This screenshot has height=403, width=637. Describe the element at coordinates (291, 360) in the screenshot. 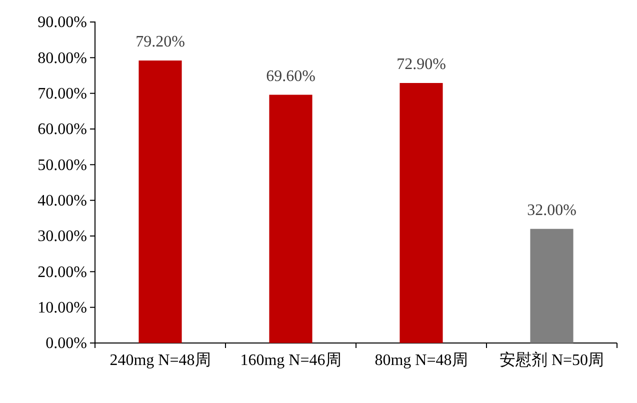

I see `x-tick-label: 160mg N=46周` at that location.